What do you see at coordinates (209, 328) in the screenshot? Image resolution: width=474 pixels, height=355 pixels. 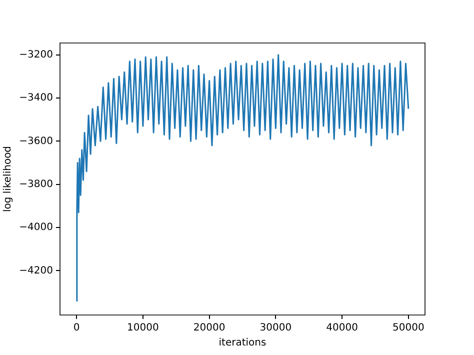 I see `x-tick-label: 20000` at bounding box center [209, 328].